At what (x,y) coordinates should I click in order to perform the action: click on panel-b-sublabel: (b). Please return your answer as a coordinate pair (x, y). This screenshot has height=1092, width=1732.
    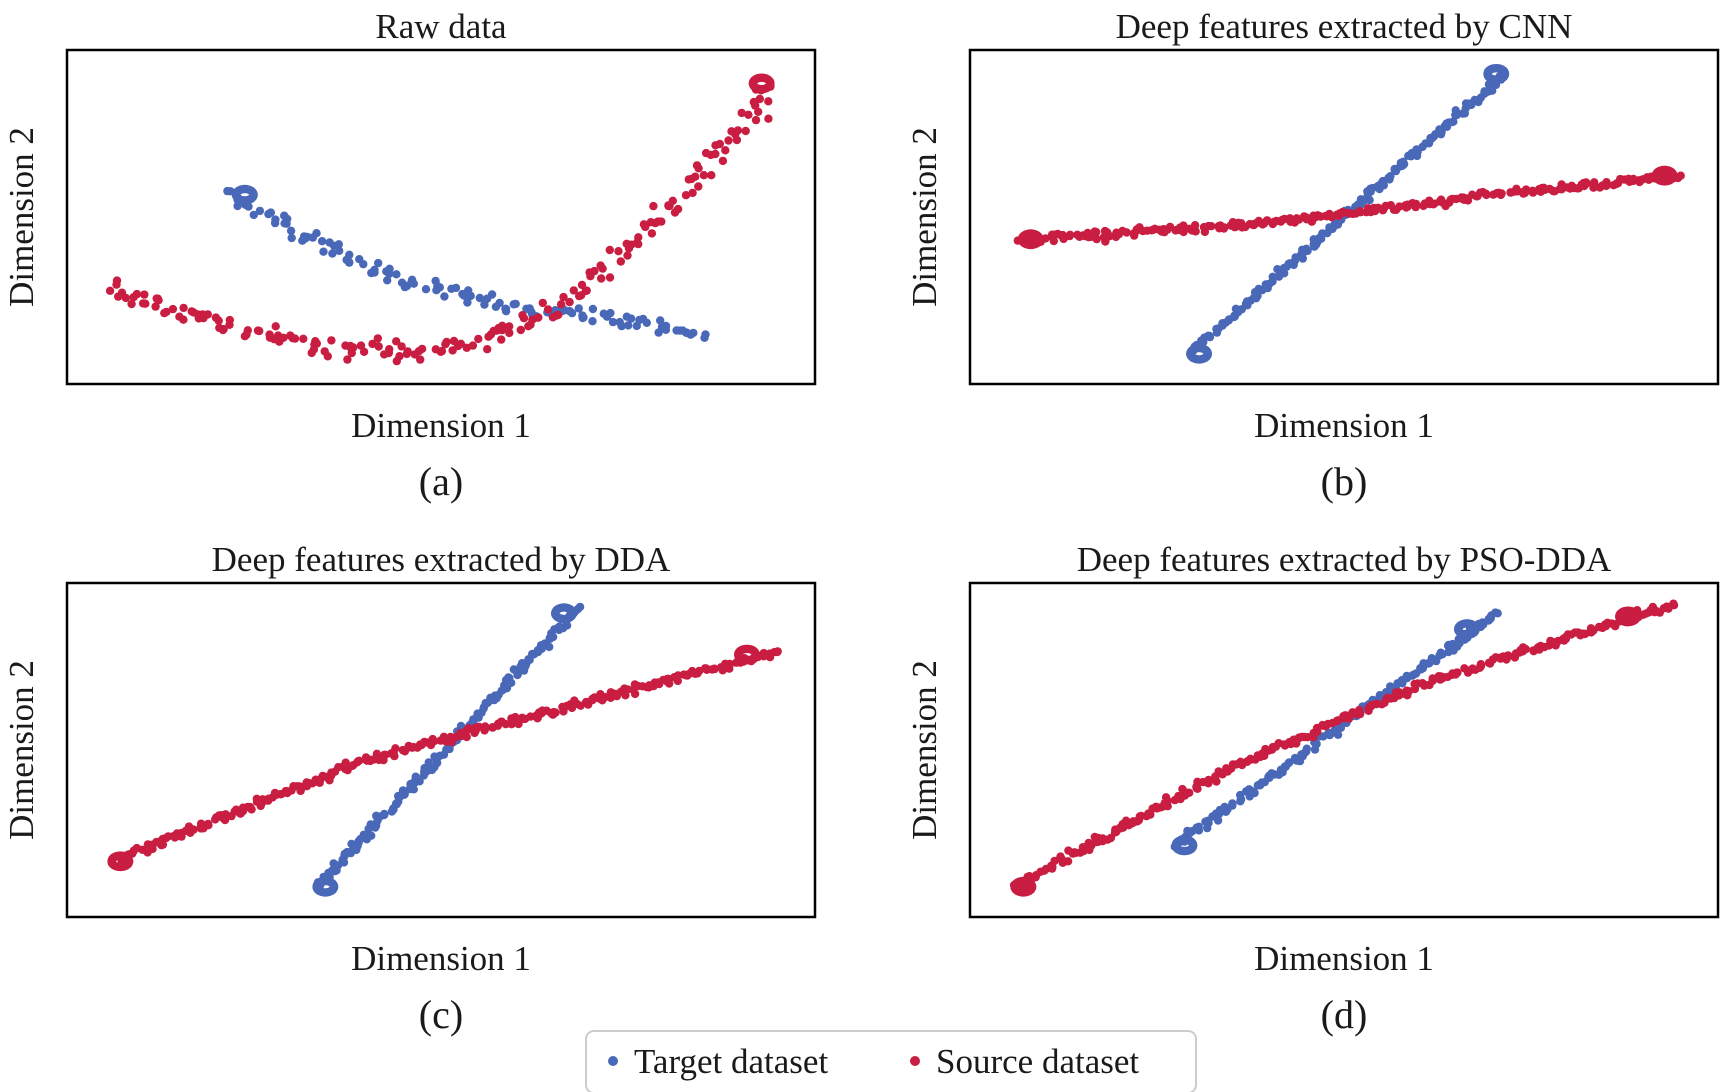
    Looking at the image, I should click on (1344, 481).